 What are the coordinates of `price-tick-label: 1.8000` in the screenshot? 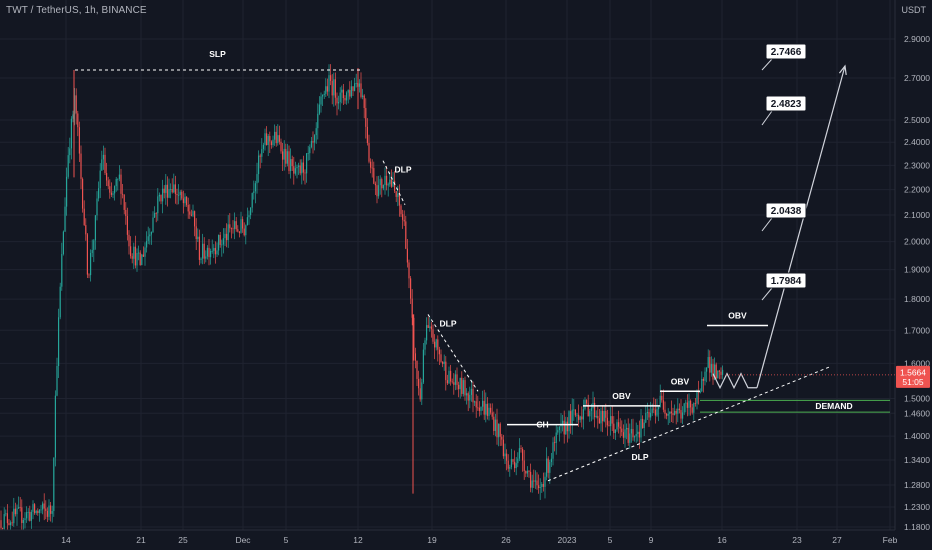 It's located at (917, 299).